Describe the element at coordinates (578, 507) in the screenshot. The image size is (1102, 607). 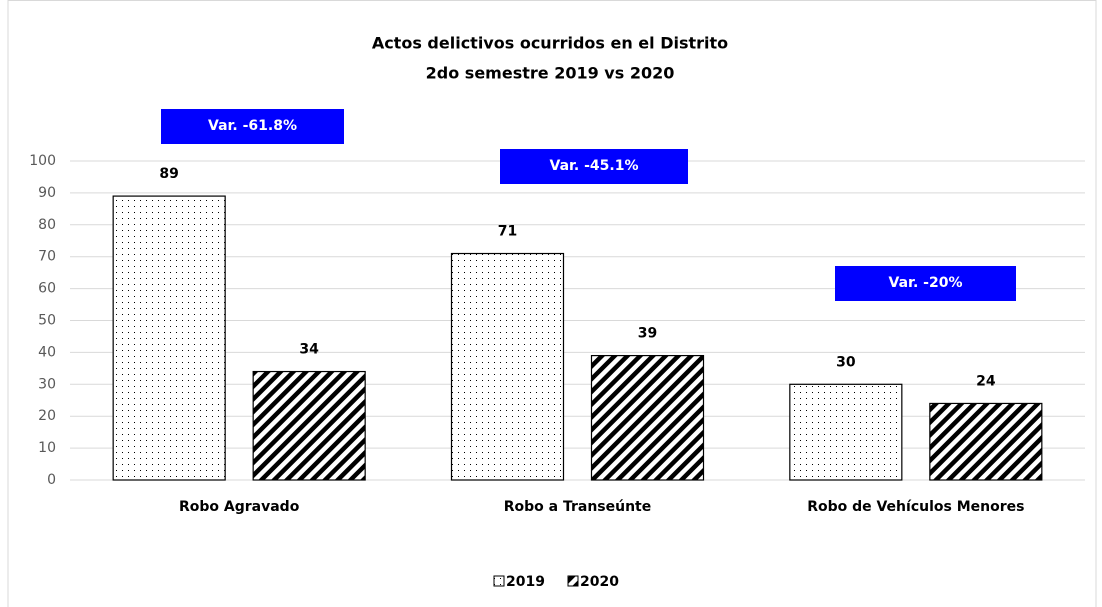
I see `x-tick-label: Robo a Transeúnte` at that location.